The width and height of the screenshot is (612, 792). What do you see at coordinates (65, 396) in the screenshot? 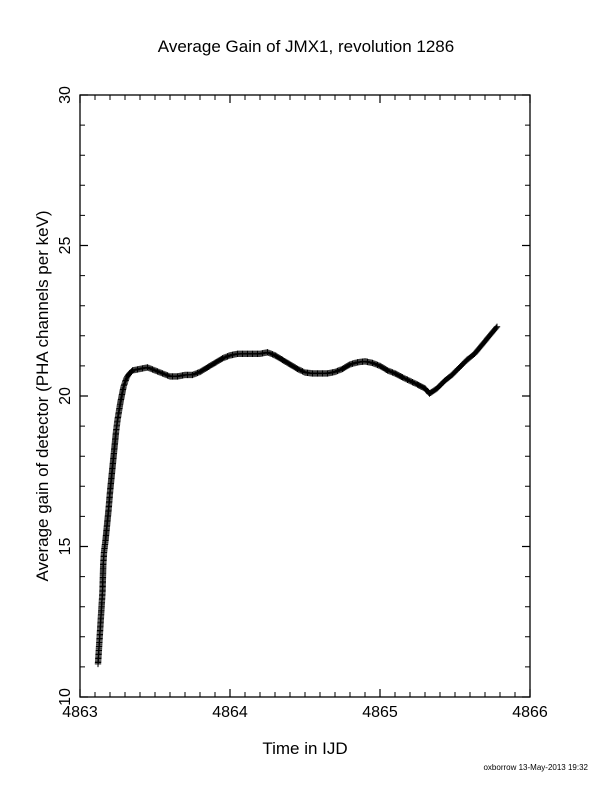
I see `y-tick-label: 20` at bounding box center [65, 396].